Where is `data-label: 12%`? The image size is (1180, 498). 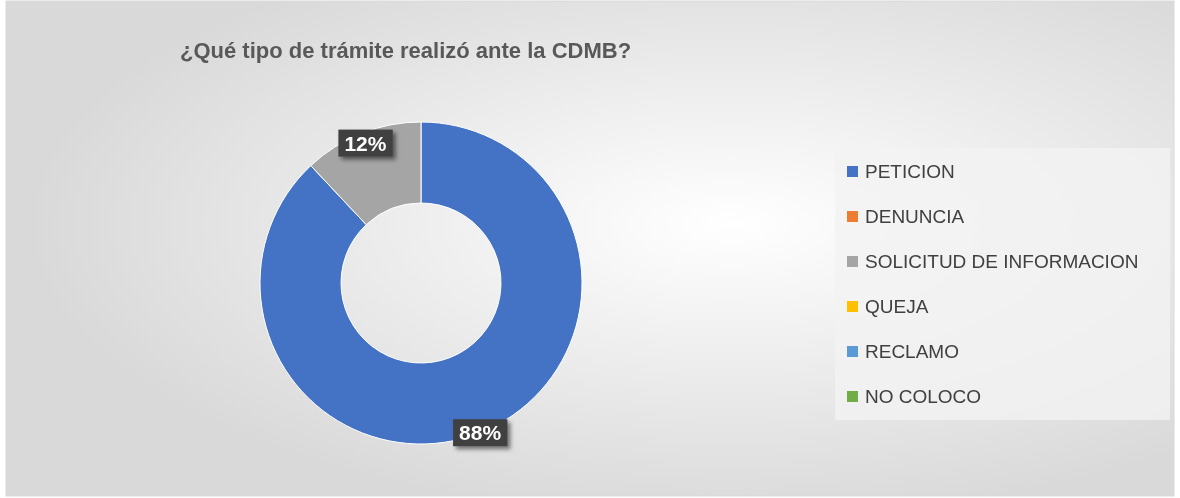 data-label: 12% is located at coordinates (365, 143).